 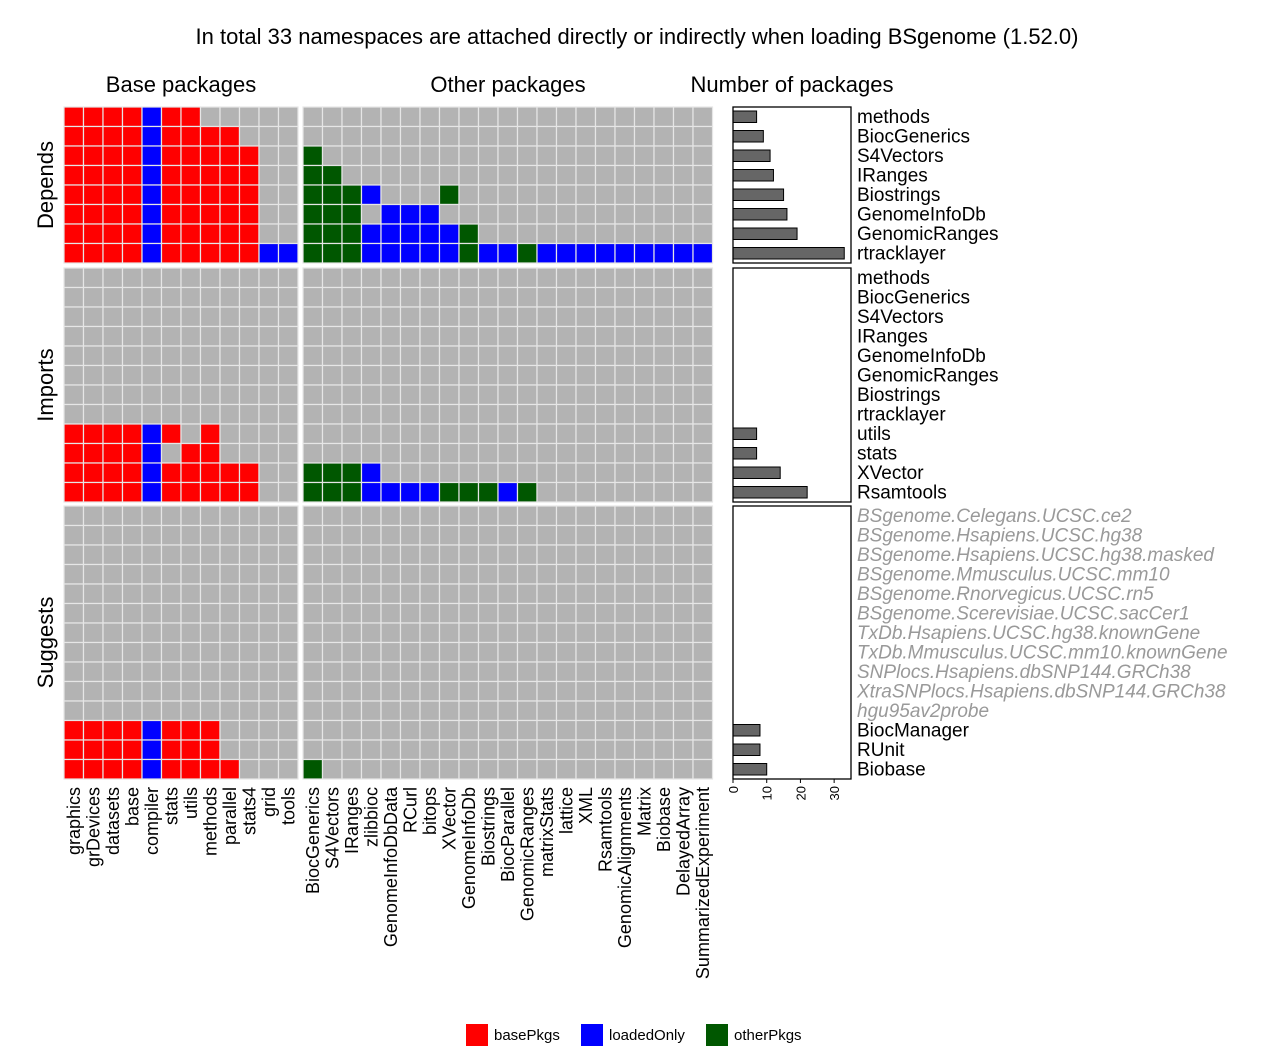 I want to click on cell-suggests-hgu95av2probe-genomicranges, so click(x=527, y=711).